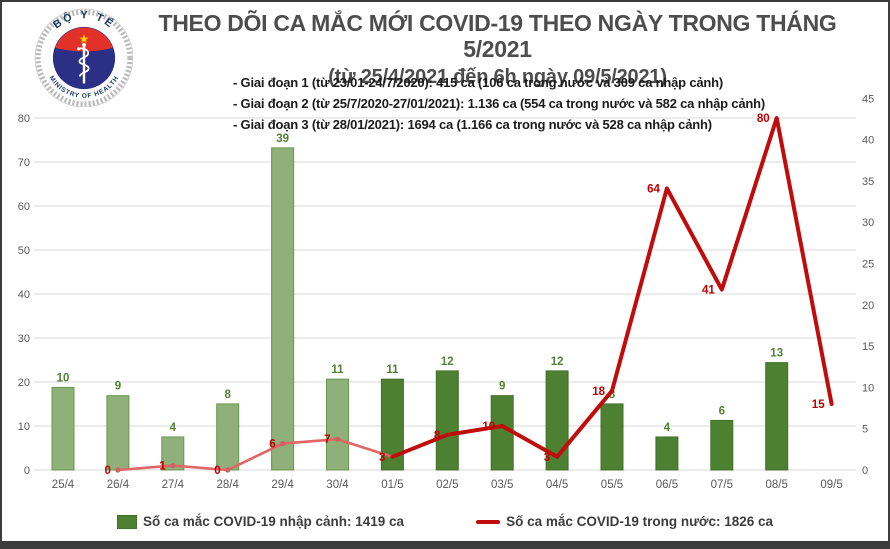 The image size is (890, 549). What do you see at coordinates (118, 387) in the screenshot?
I see `bar-label-26/4: 9` at bounding box center [118, 387].